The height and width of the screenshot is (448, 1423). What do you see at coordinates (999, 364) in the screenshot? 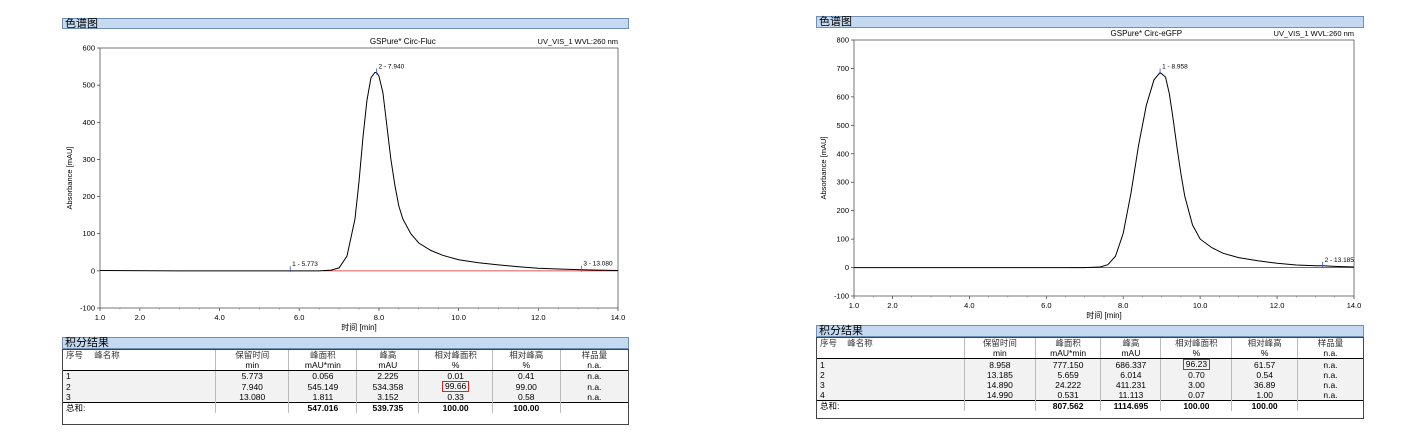
I see `table-cell: 8.958` at bounding box center [999, 364].